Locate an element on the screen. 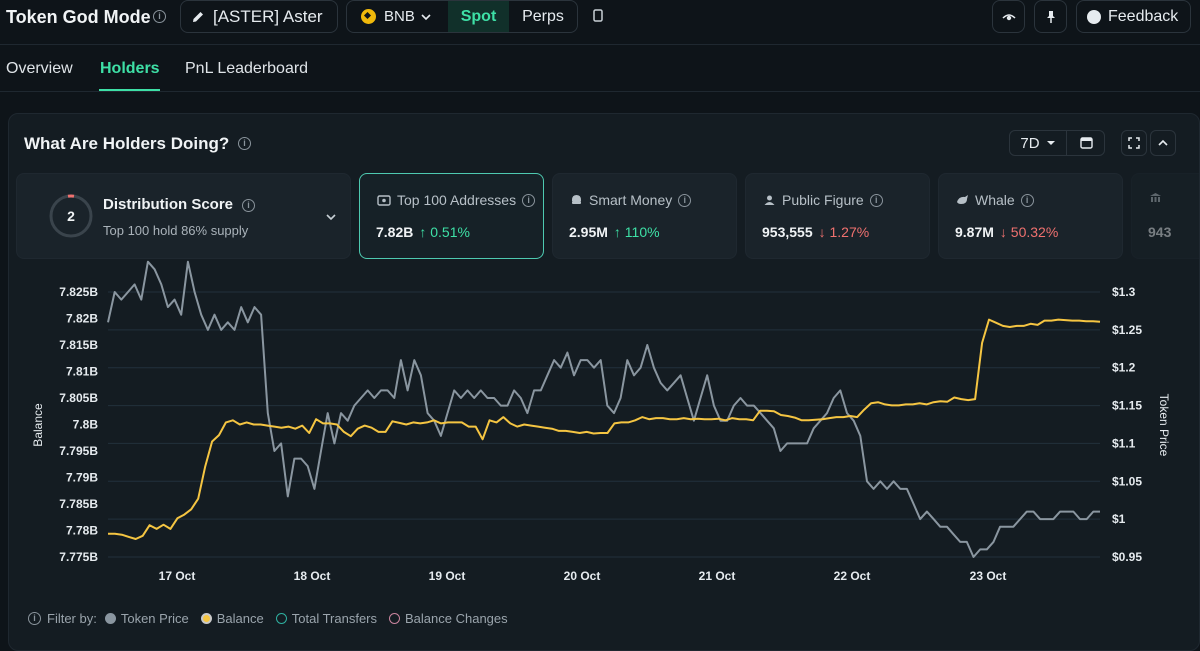 Image resolution: width=1200 pixels, height=651 pixels. card-label is located at coordinates (1155, 198).